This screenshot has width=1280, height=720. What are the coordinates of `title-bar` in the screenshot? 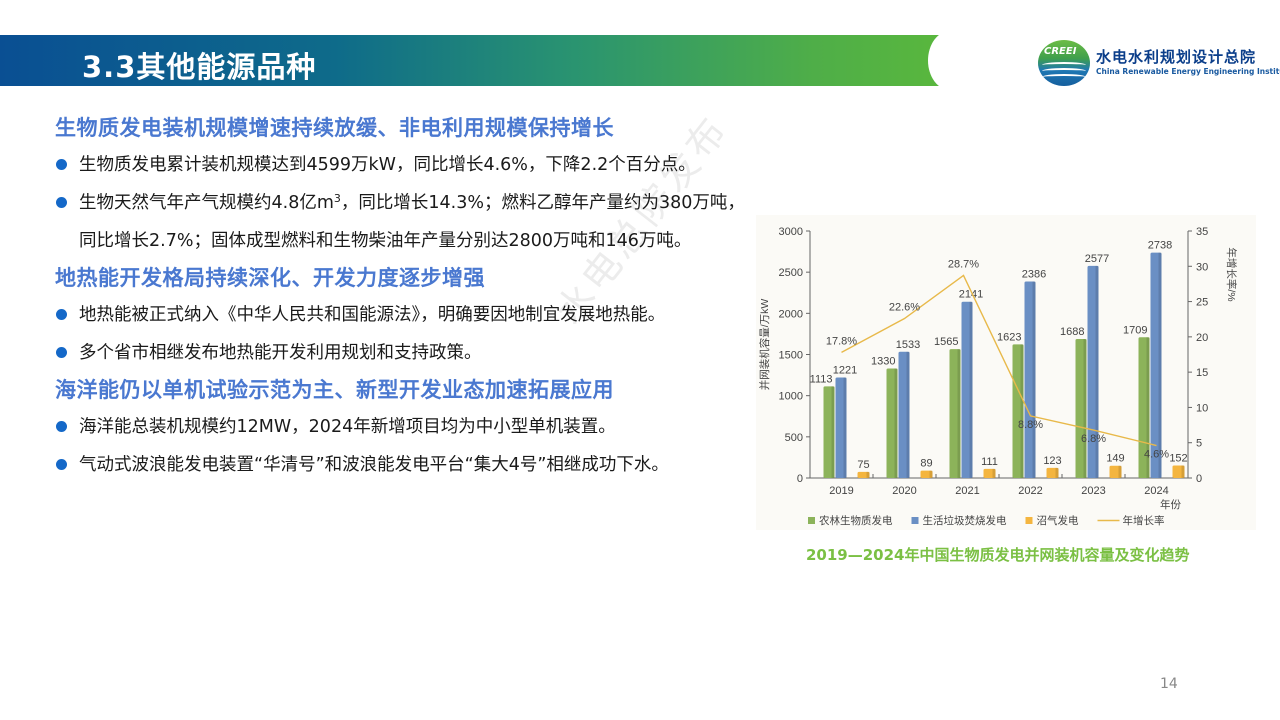 It's located at (486, 60).